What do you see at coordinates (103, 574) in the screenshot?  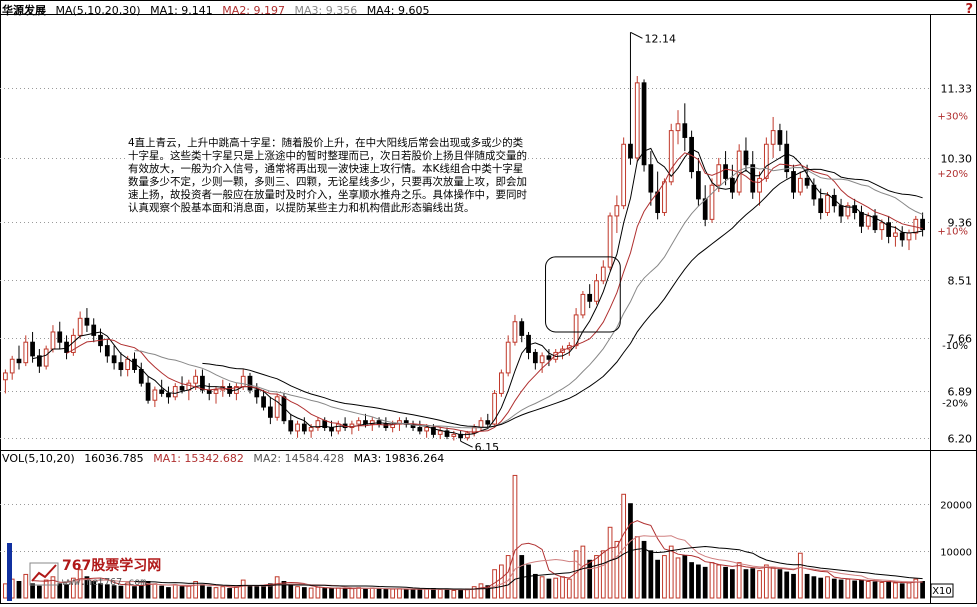 I see `site-watermark: 767股票学习网 www.net767.com` at bounding box center [103, 574].